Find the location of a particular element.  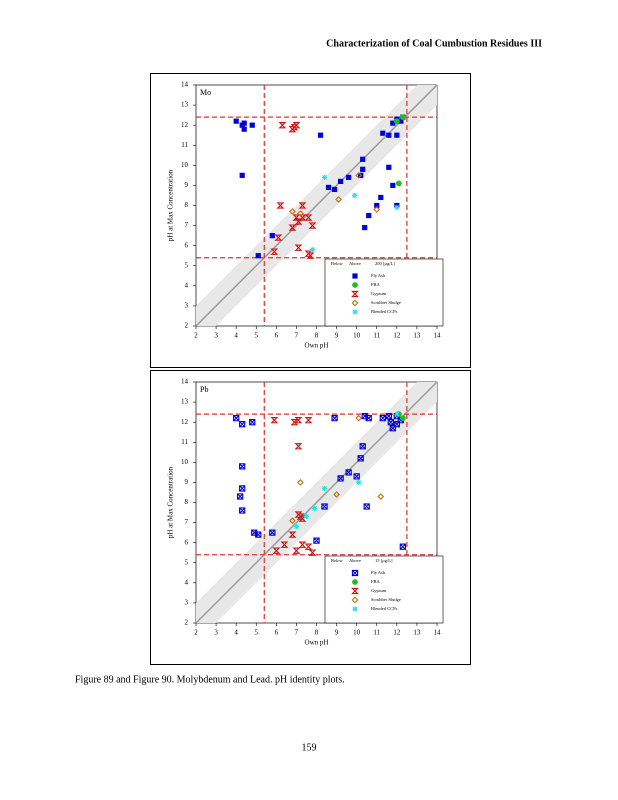

y-tick-label: 9 is located at coordinates (187, 185).